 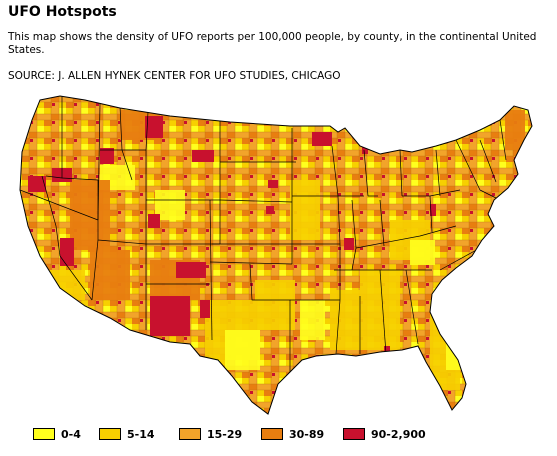 What do you see at coordinates (62, 12) in the screenshot?
I see `map-title: UFO Hotspots` at bounding box center [62, 12].